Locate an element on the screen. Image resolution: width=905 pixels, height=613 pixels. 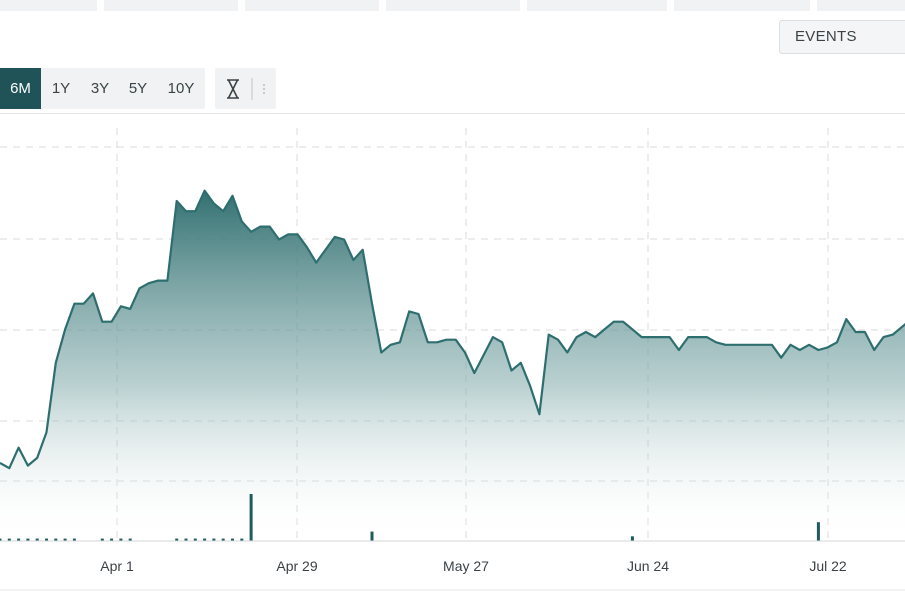
range-1y-button: 1Y is located at coordinates (61, 88).